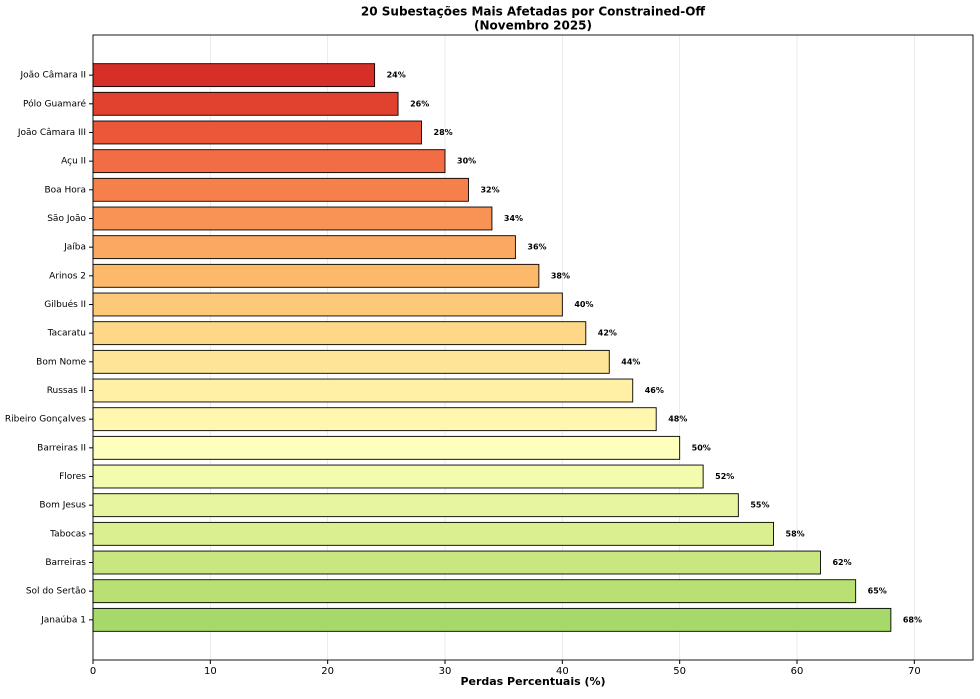  Describe the element at coordinates (67, 534) in the screenshot. I see `y-tick-label: Tabocas` at that location.